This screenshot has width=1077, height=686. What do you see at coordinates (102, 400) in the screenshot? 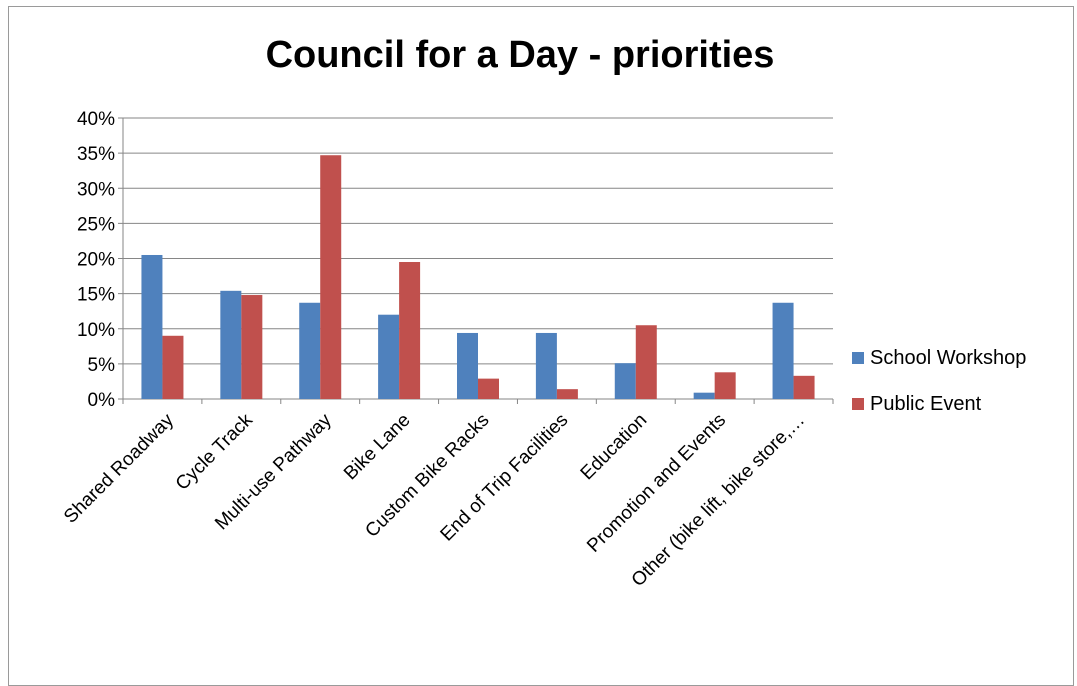
I see `y-tick-label: 0%` at bounding box center [102, 400].